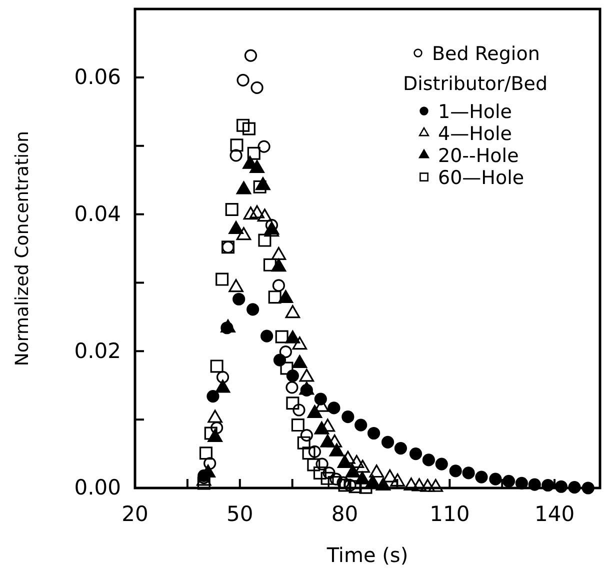  I want to click on x-tick-label: 20, so click(135, 514).